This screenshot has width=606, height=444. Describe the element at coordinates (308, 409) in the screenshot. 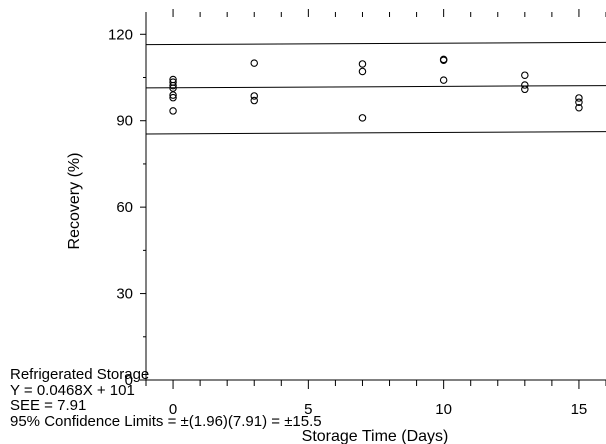

I see `x-tick-label: 5` at that location.